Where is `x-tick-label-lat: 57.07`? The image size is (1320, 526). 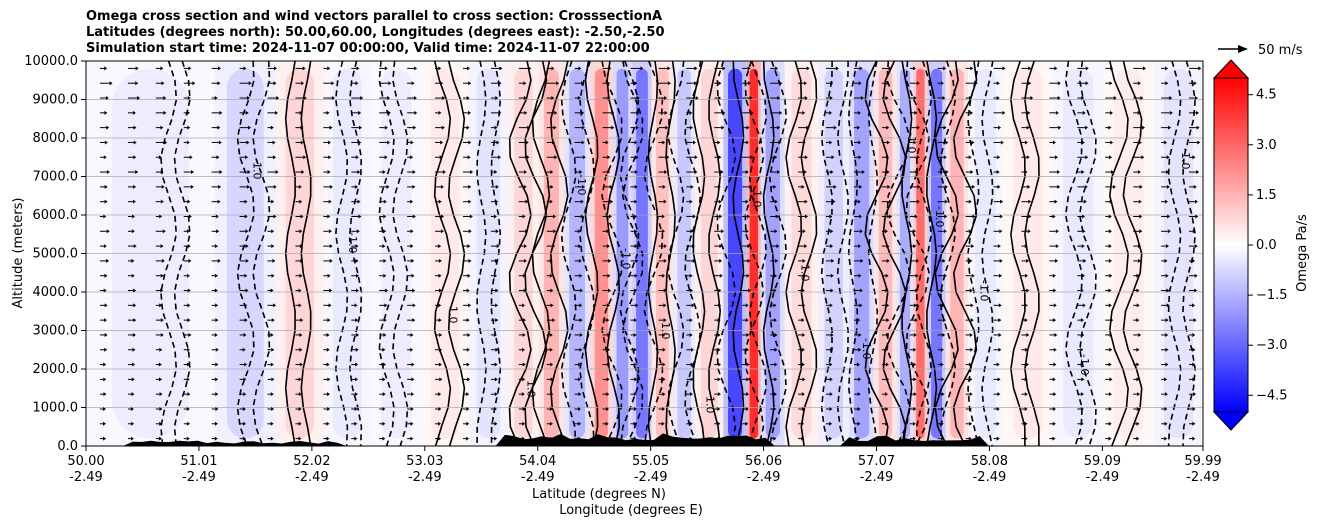
x-tick-label-lat: 57.07 is located at coordinates (876, 461).